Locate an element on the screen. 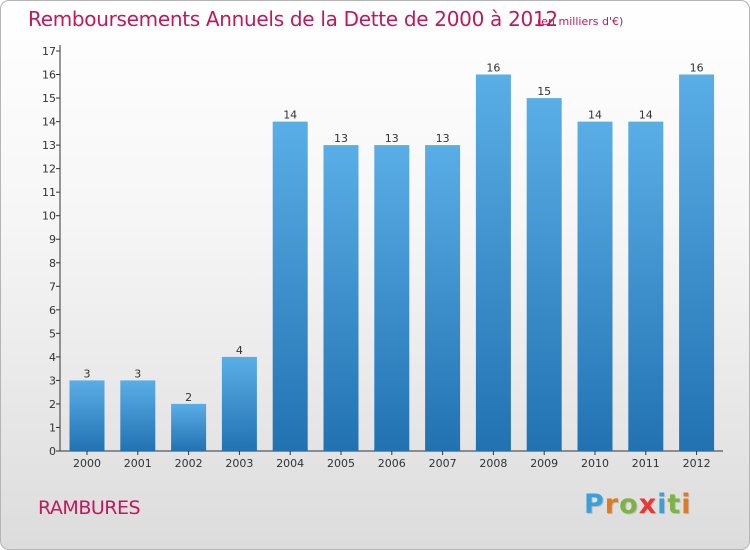  logo-letter: P is located at coordinates (594, 504).